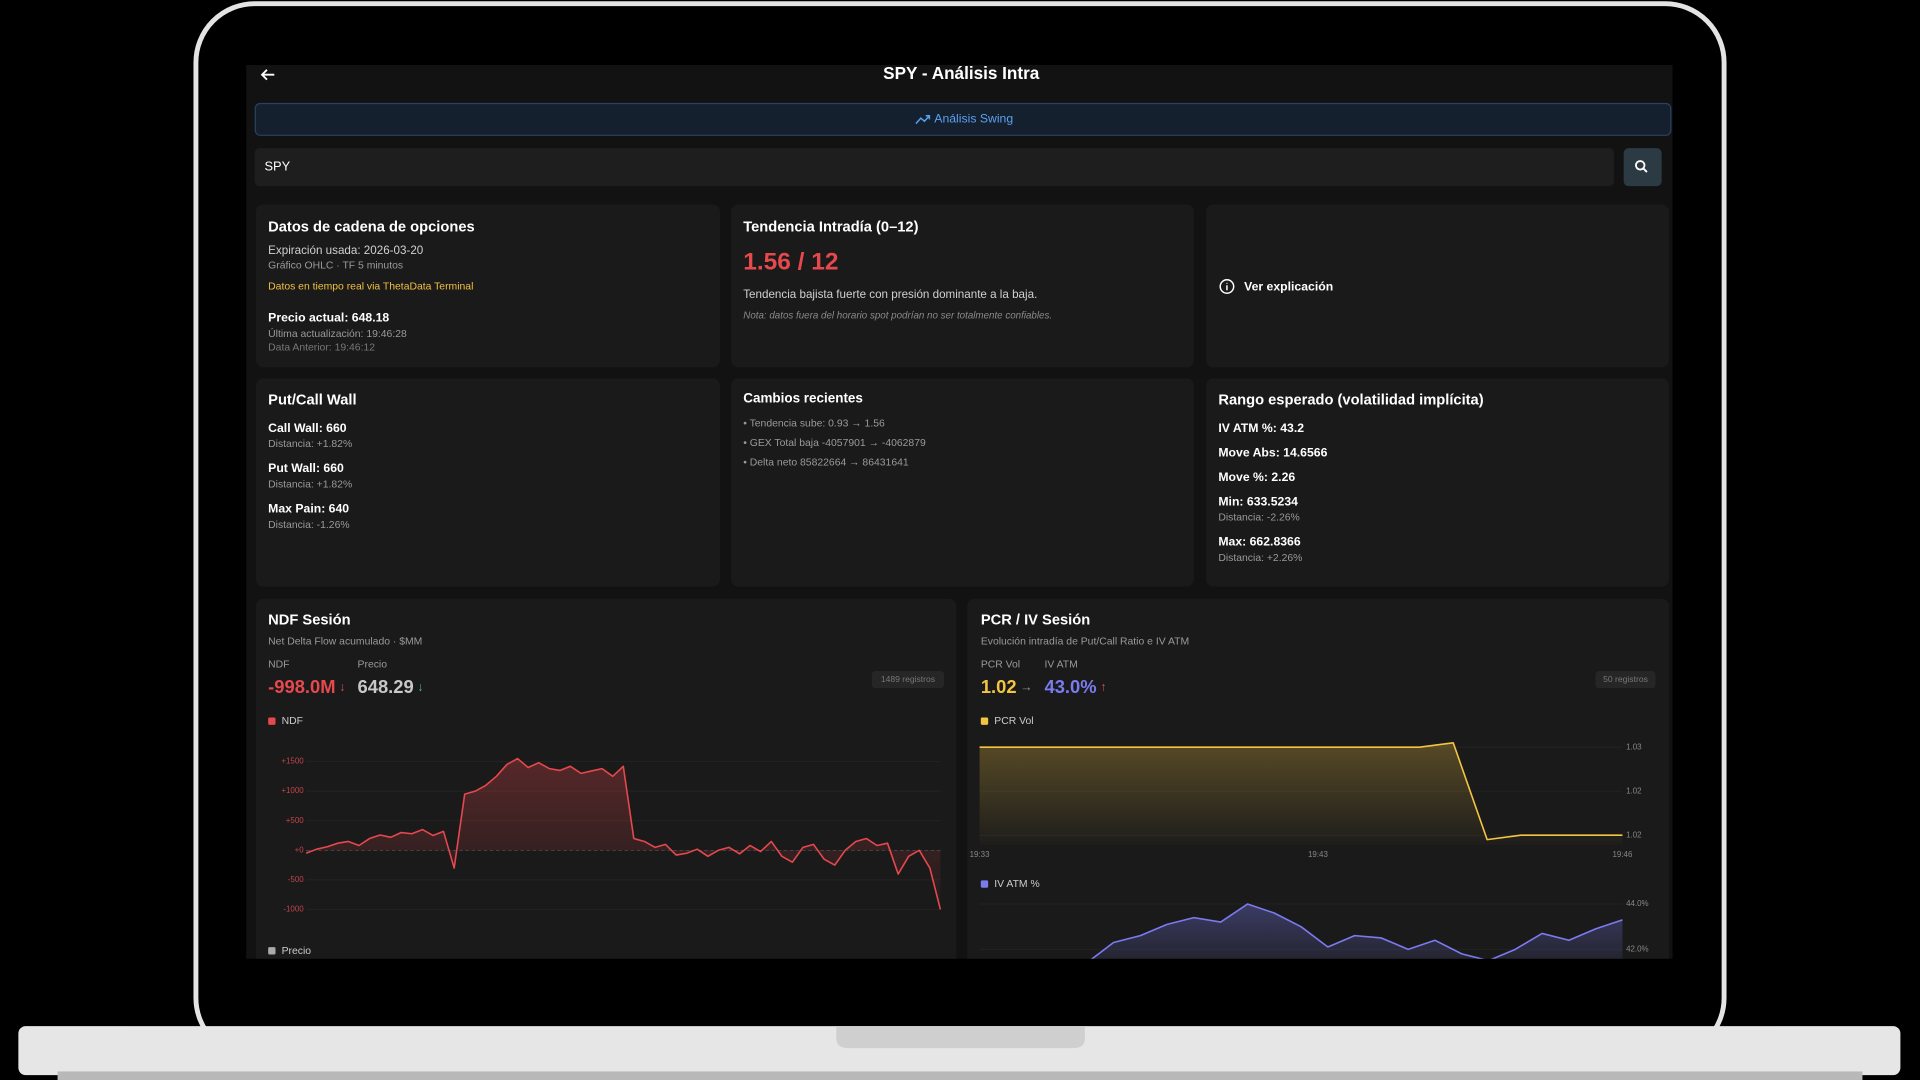 The width and height of the screenshot is (1920, 1080). Describe the element at coordinates (309, 621) in the screenshot. I see `panel-title: NDF Sesión` at that location.